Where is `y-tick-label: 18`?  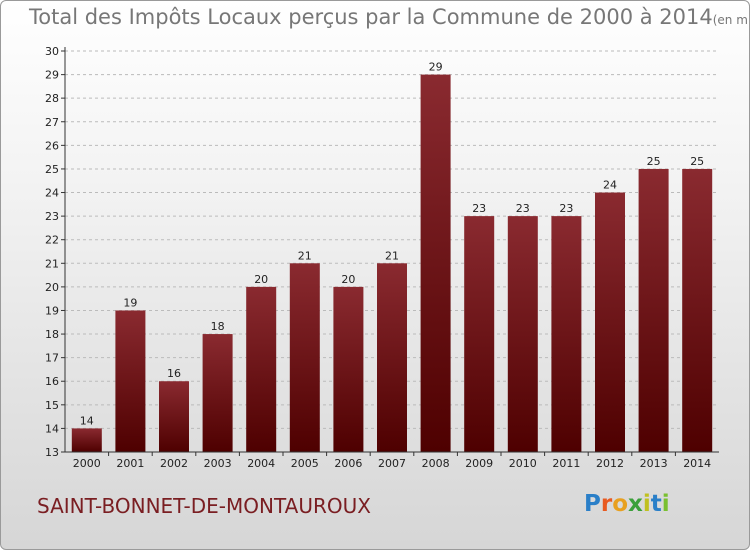
y-tick-label: 18 is located at coordinates (52, 334).